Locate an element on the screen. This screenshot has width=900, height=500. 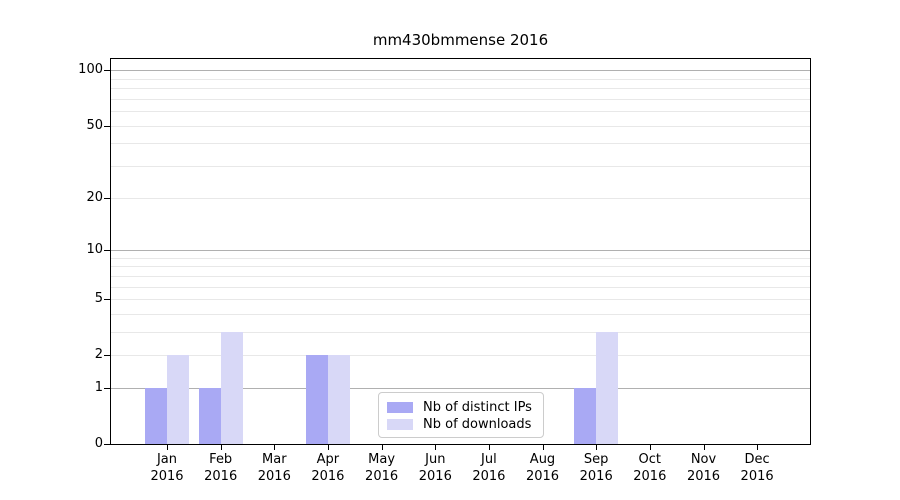
y-tick-label: 50 is located at coordinates (94, 125).